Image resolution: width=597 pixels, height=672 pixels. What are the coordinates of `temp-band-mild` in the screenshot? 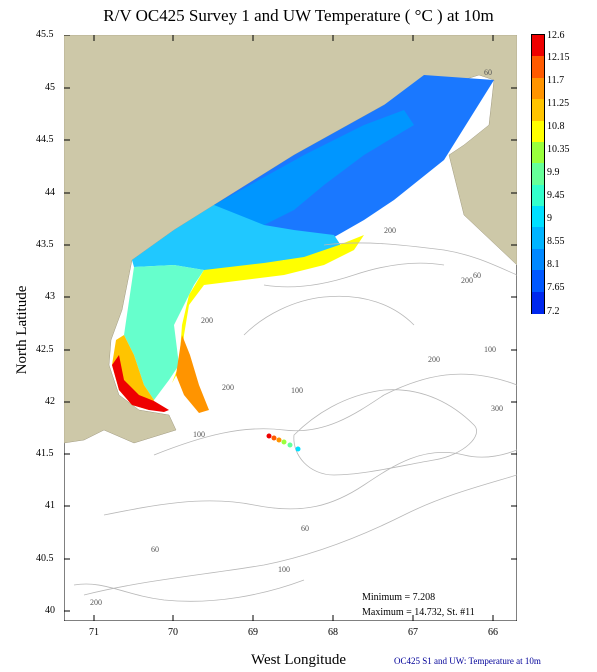 It's located at (164, 332).